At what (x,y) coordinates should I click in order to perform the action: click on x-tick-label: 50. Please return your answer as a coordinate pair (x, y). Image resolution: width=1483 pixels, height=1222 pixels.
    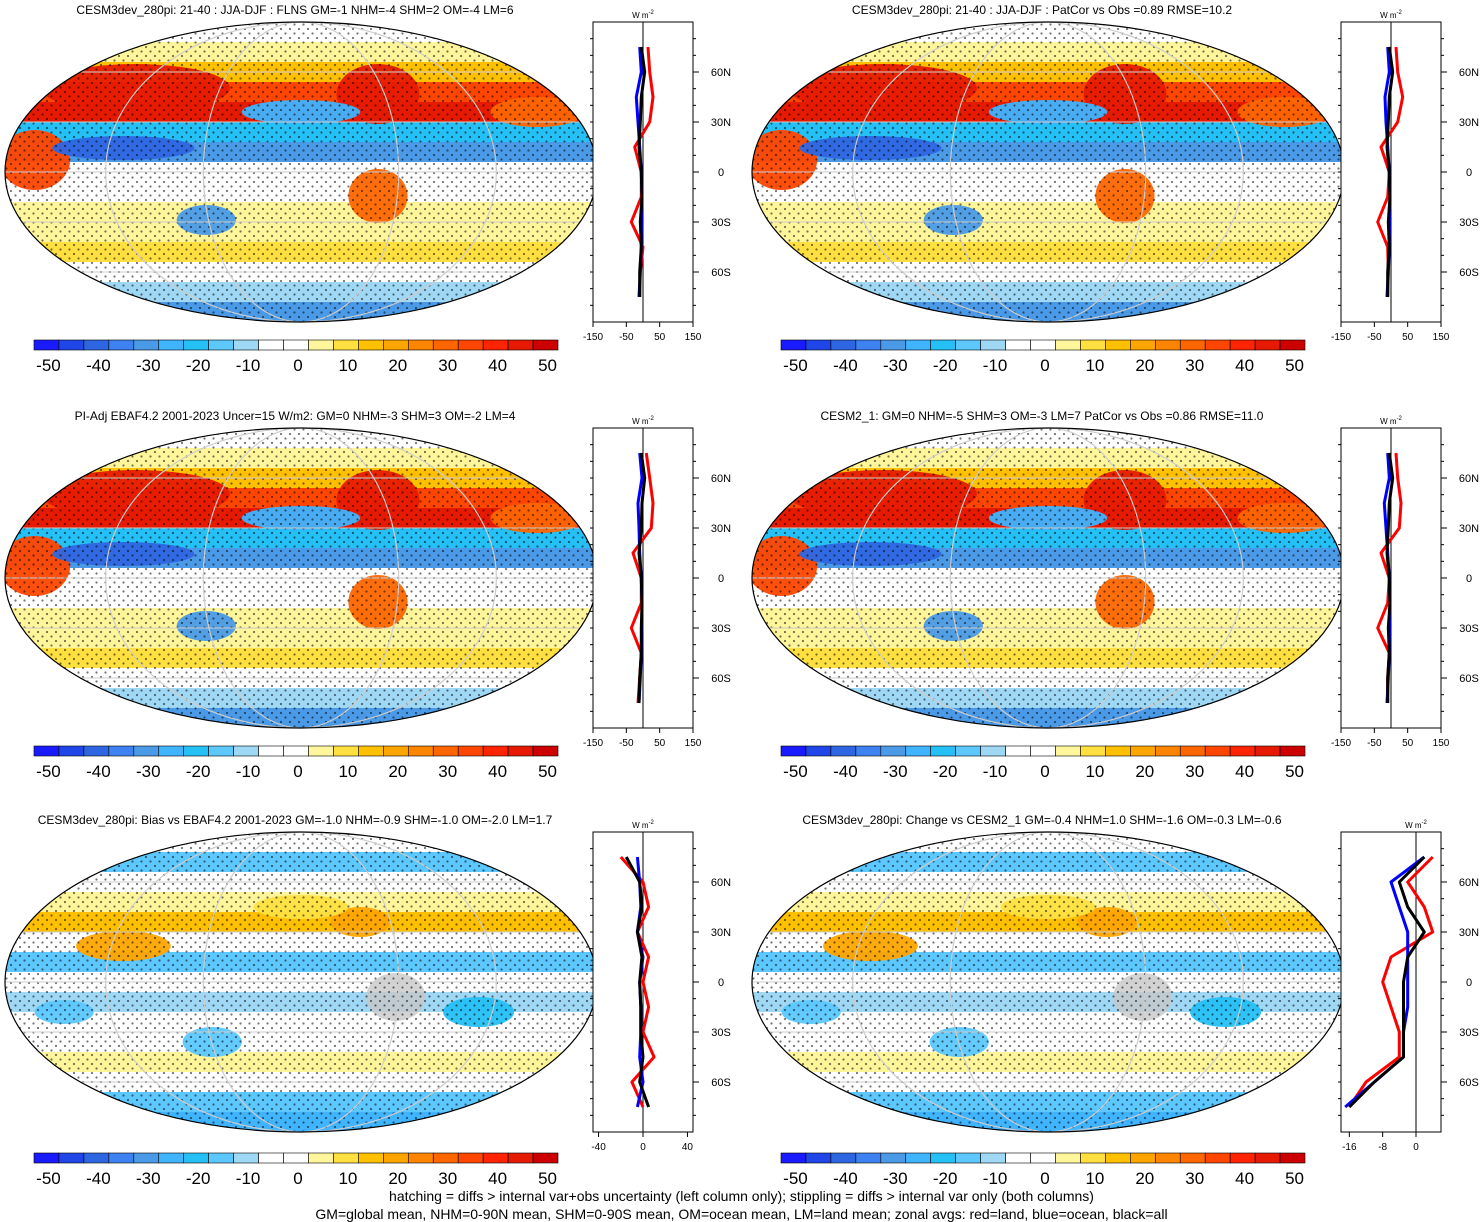
    Looking at the image, I should click on (660, 337).